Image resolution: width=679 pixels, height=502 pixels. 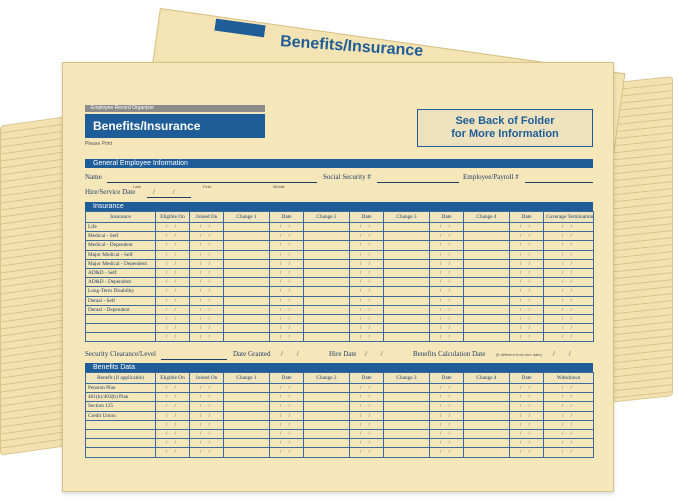 What do you see at coordinates (120, 415) in the screenshot?
I see `row-label: Credit Union` at bounding box center [120, 415].